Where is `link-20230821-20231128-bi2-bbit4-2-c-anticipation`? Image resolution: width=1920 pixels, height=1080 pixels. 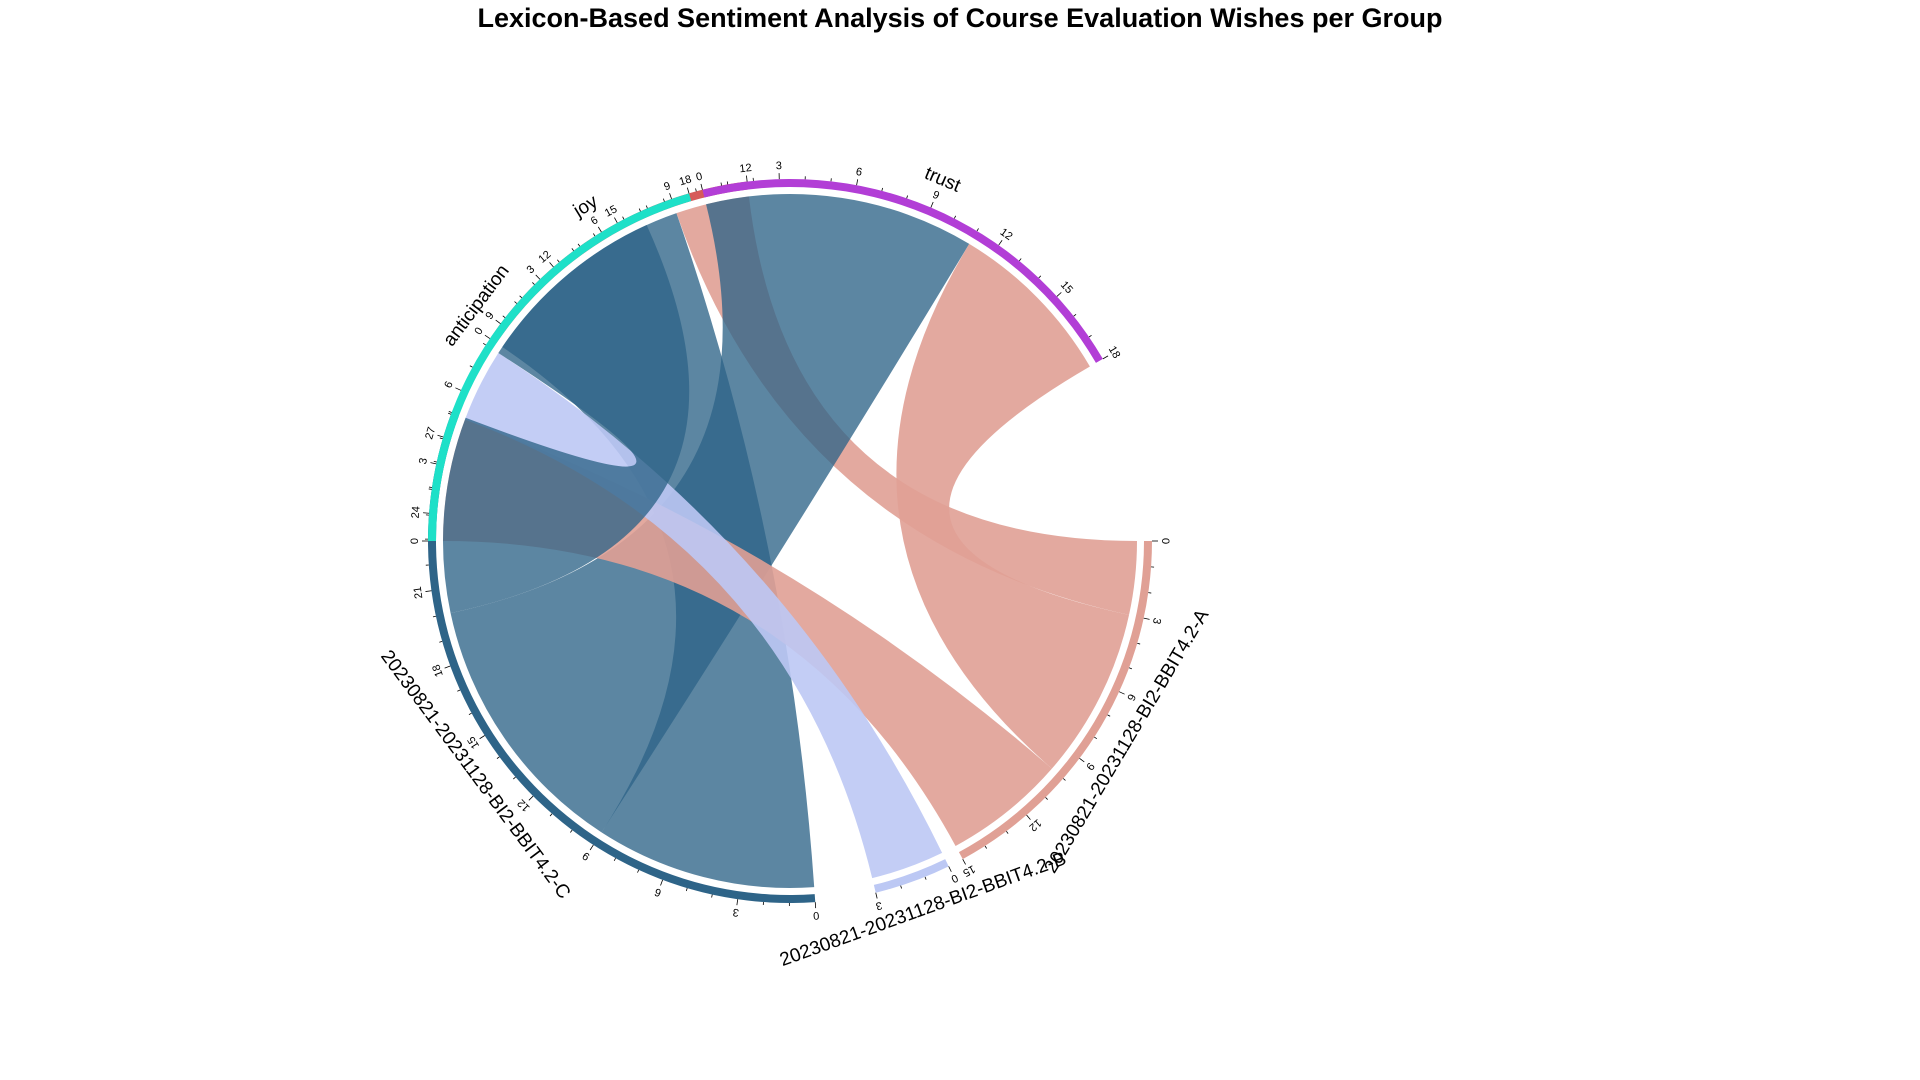
link-20230821-20231128-bi2-bbit4-2-c-anticipation is located at coordinates (566, 419).